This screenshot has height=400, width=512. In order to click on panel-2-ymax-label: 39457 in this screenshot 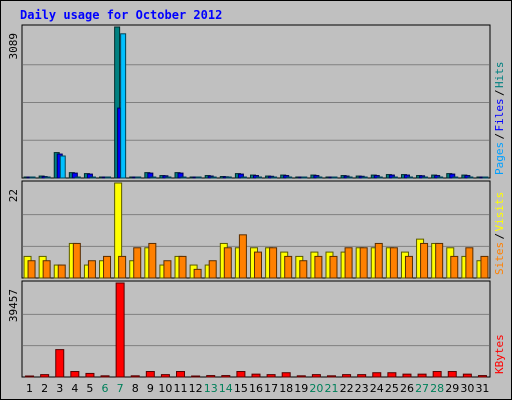, I will do `click(13, 305)`.